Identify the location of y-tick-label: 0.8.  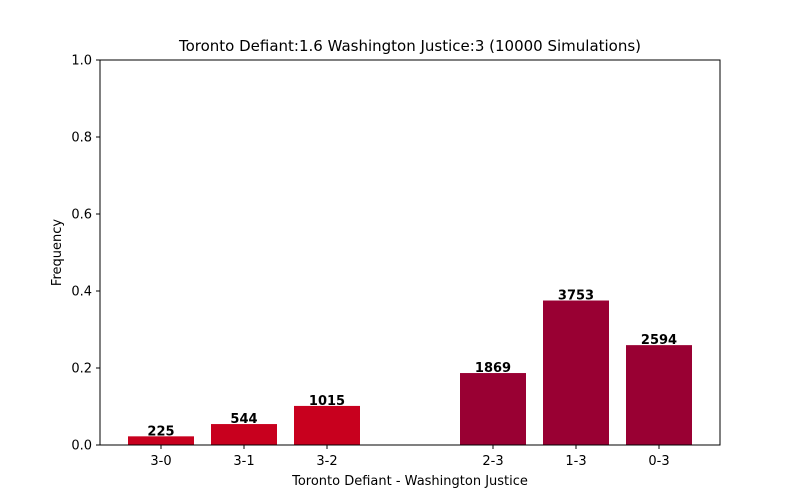
(81, 138).